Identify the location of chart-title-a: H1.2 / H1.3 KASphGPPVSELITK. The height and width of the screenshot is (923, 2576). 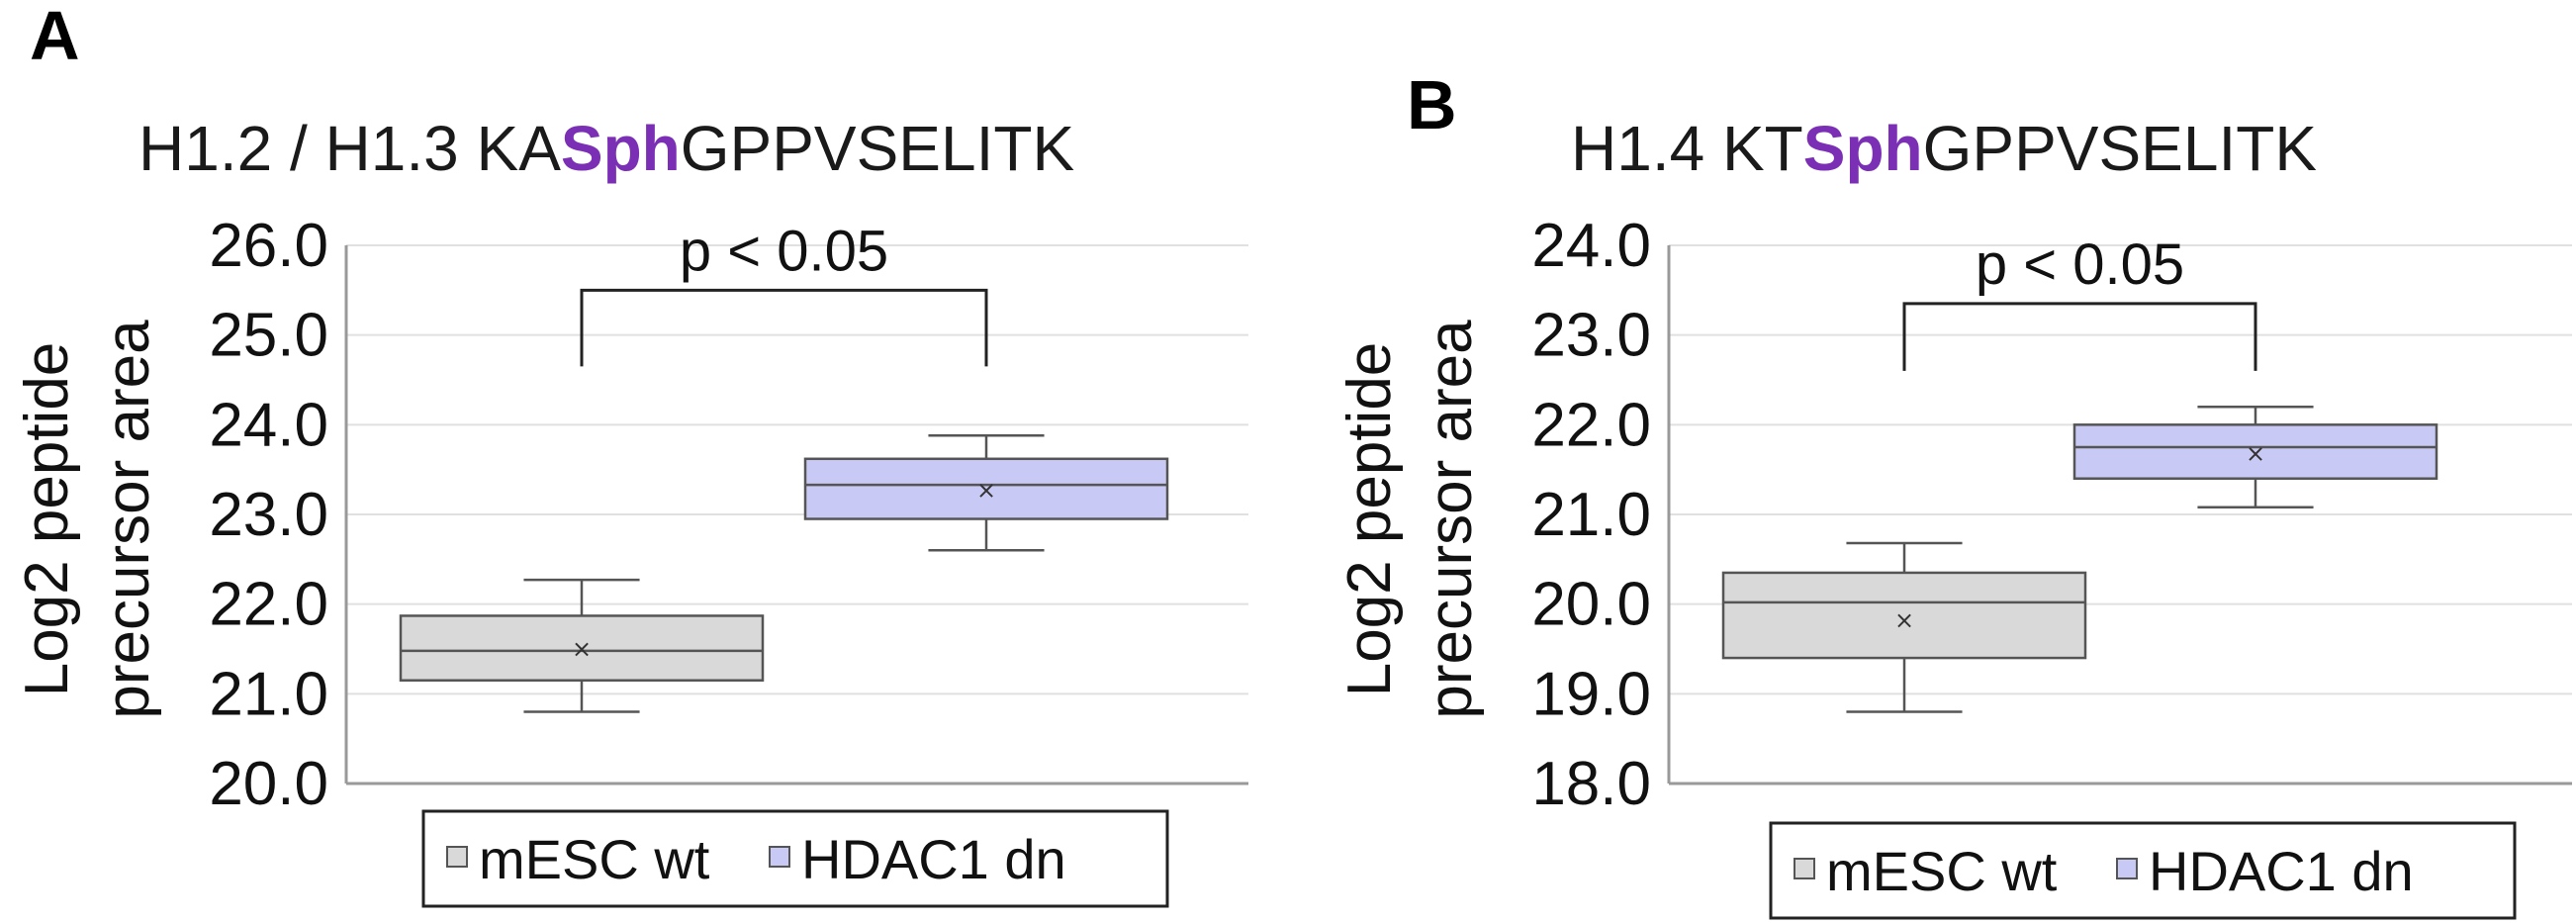
(606, 148).